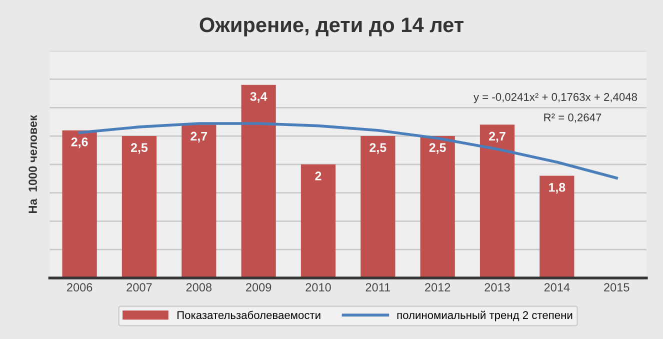 The image size is (663, 339). Describe the element at coordinates (617, 287) in the screenshot. I see `x-tick-label: 2015` at that location.